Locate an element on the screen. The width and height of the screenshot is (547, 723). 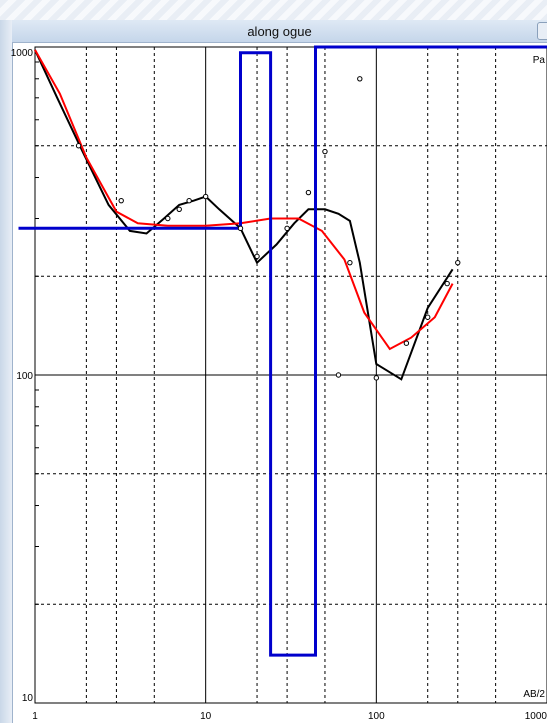
y-tick-label: 10 is located at coordinates (28, 698).